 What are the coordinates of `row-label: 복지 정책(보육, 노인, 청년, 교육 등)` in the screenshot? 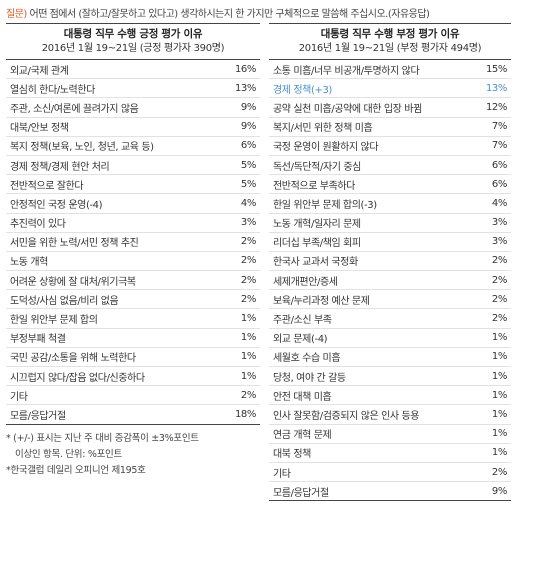 It's located at (82, 148).